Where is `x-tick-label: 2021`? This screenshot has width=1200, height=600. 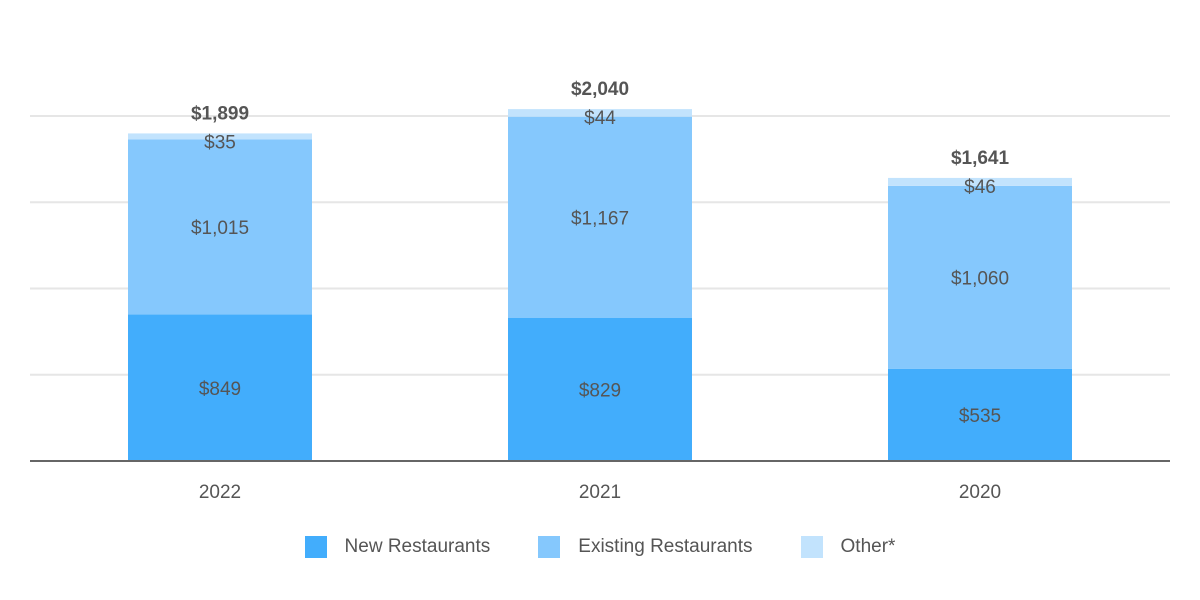
x-tick-label: 2021 is located at coordinates (600, 492).